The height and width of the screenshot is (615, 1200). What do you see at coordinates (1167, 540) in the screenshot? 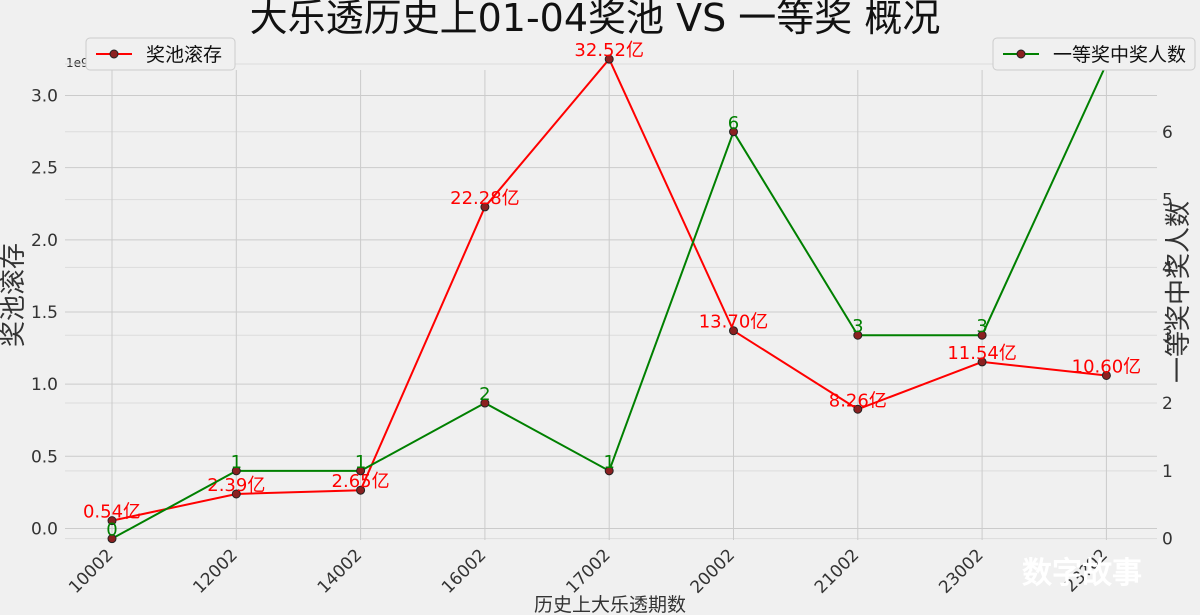
I see `right-tick-label: 0` at bounding box center [1167, 540].